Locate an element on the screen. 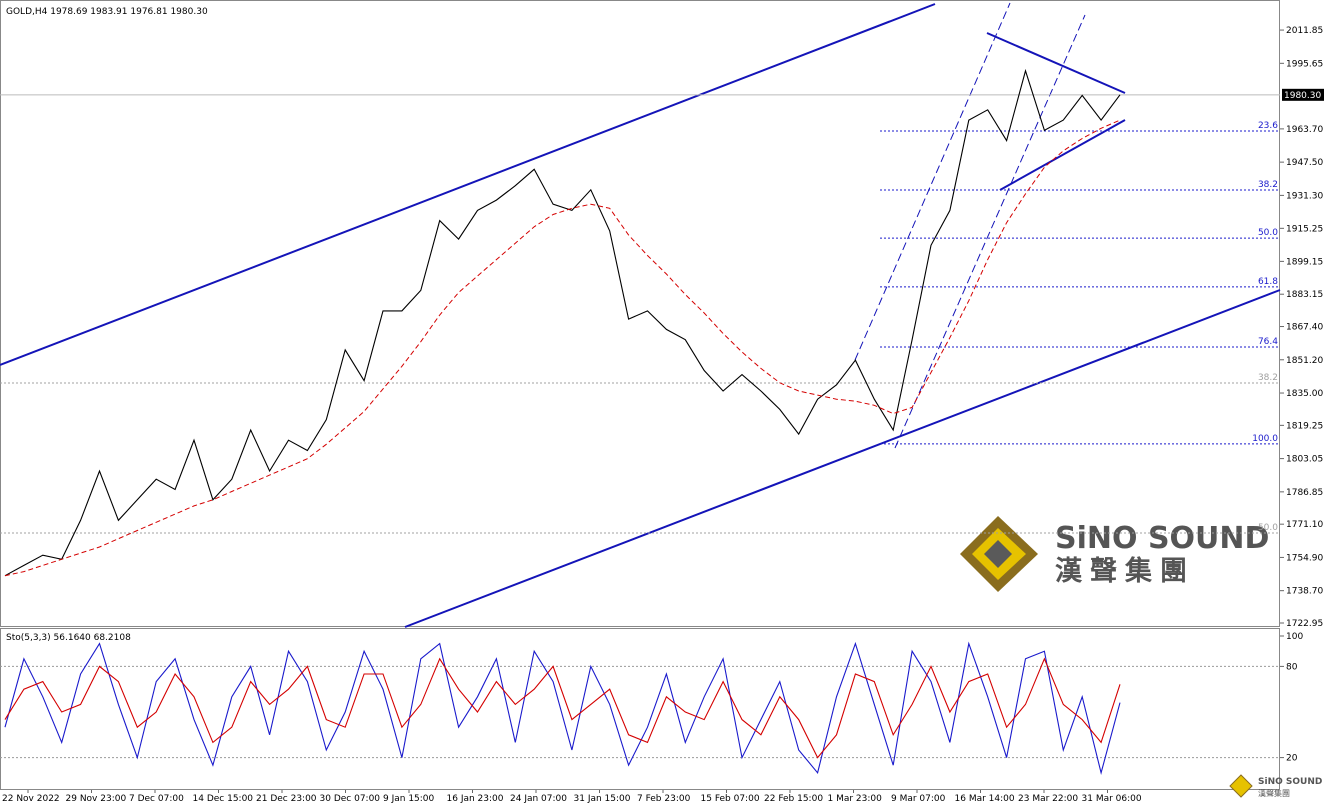  x-tick-label: 24 Jan 07:00 is located at coordinates (538, 799).